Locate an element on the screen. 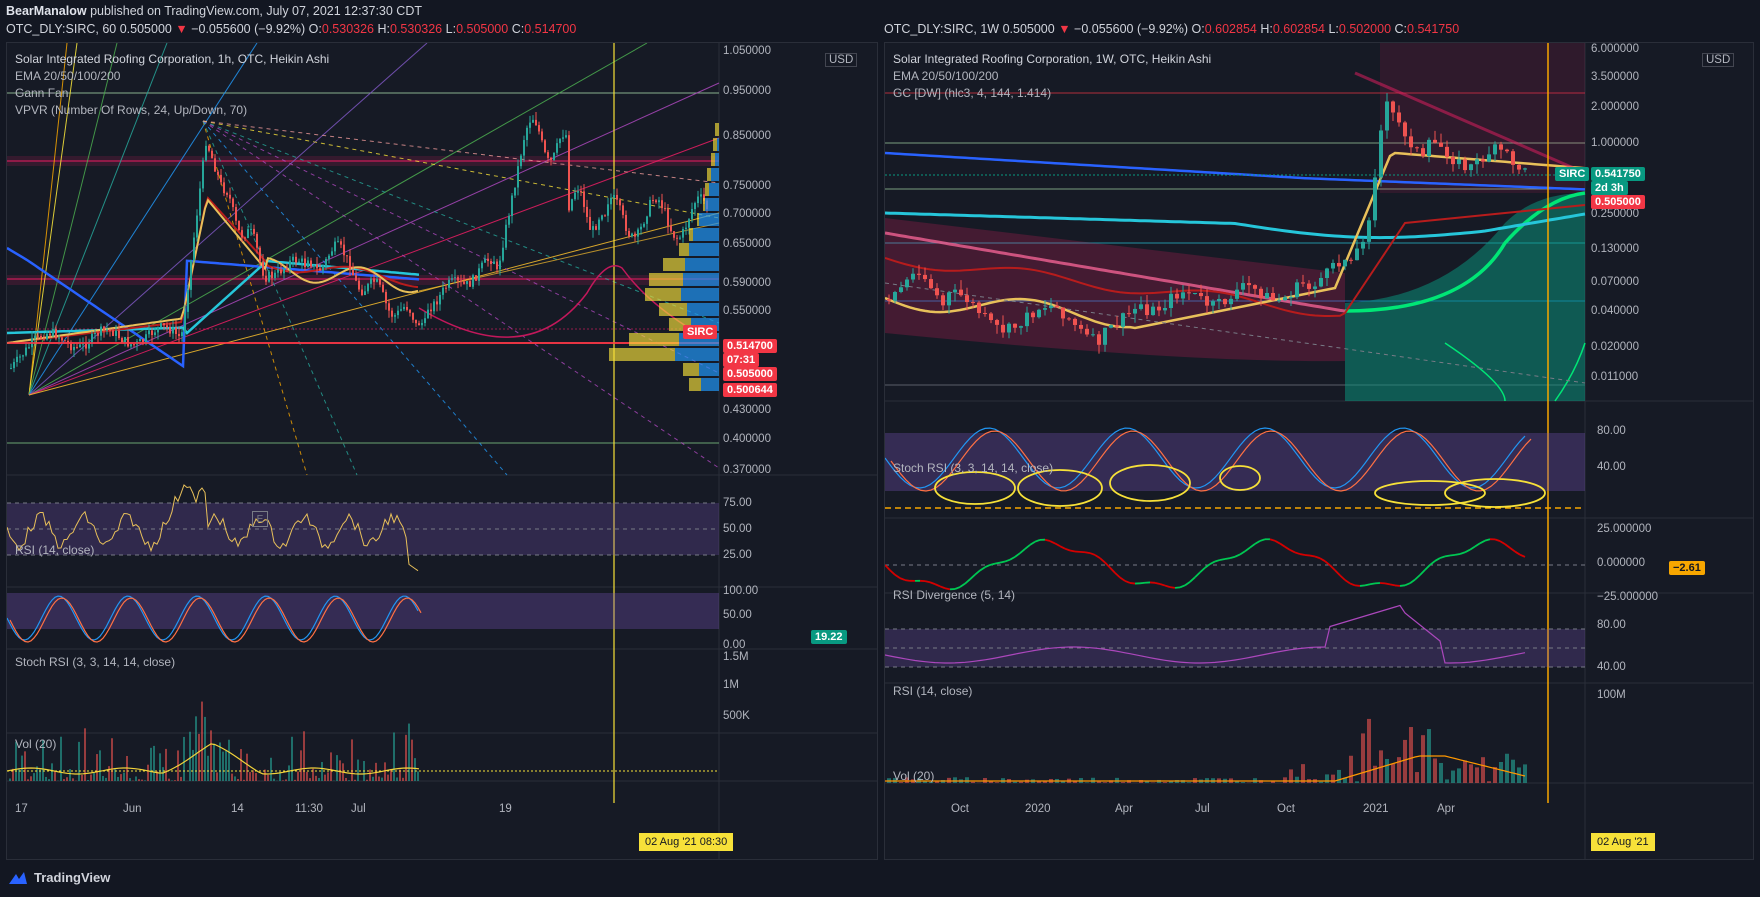 This screenshot has width=1760, height=897. right-change: −0.055600 (−9.92%) is located at coordinates (1131, 29).